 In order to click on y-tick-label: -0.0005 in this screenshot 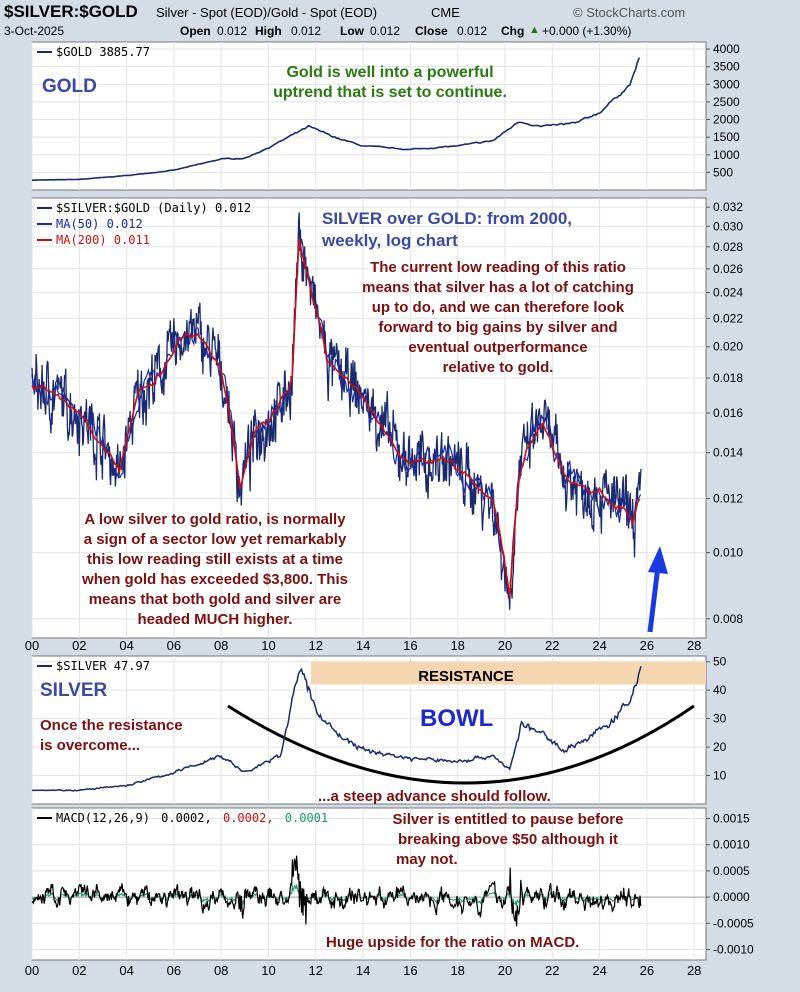, I will do `click(733, 923)`.